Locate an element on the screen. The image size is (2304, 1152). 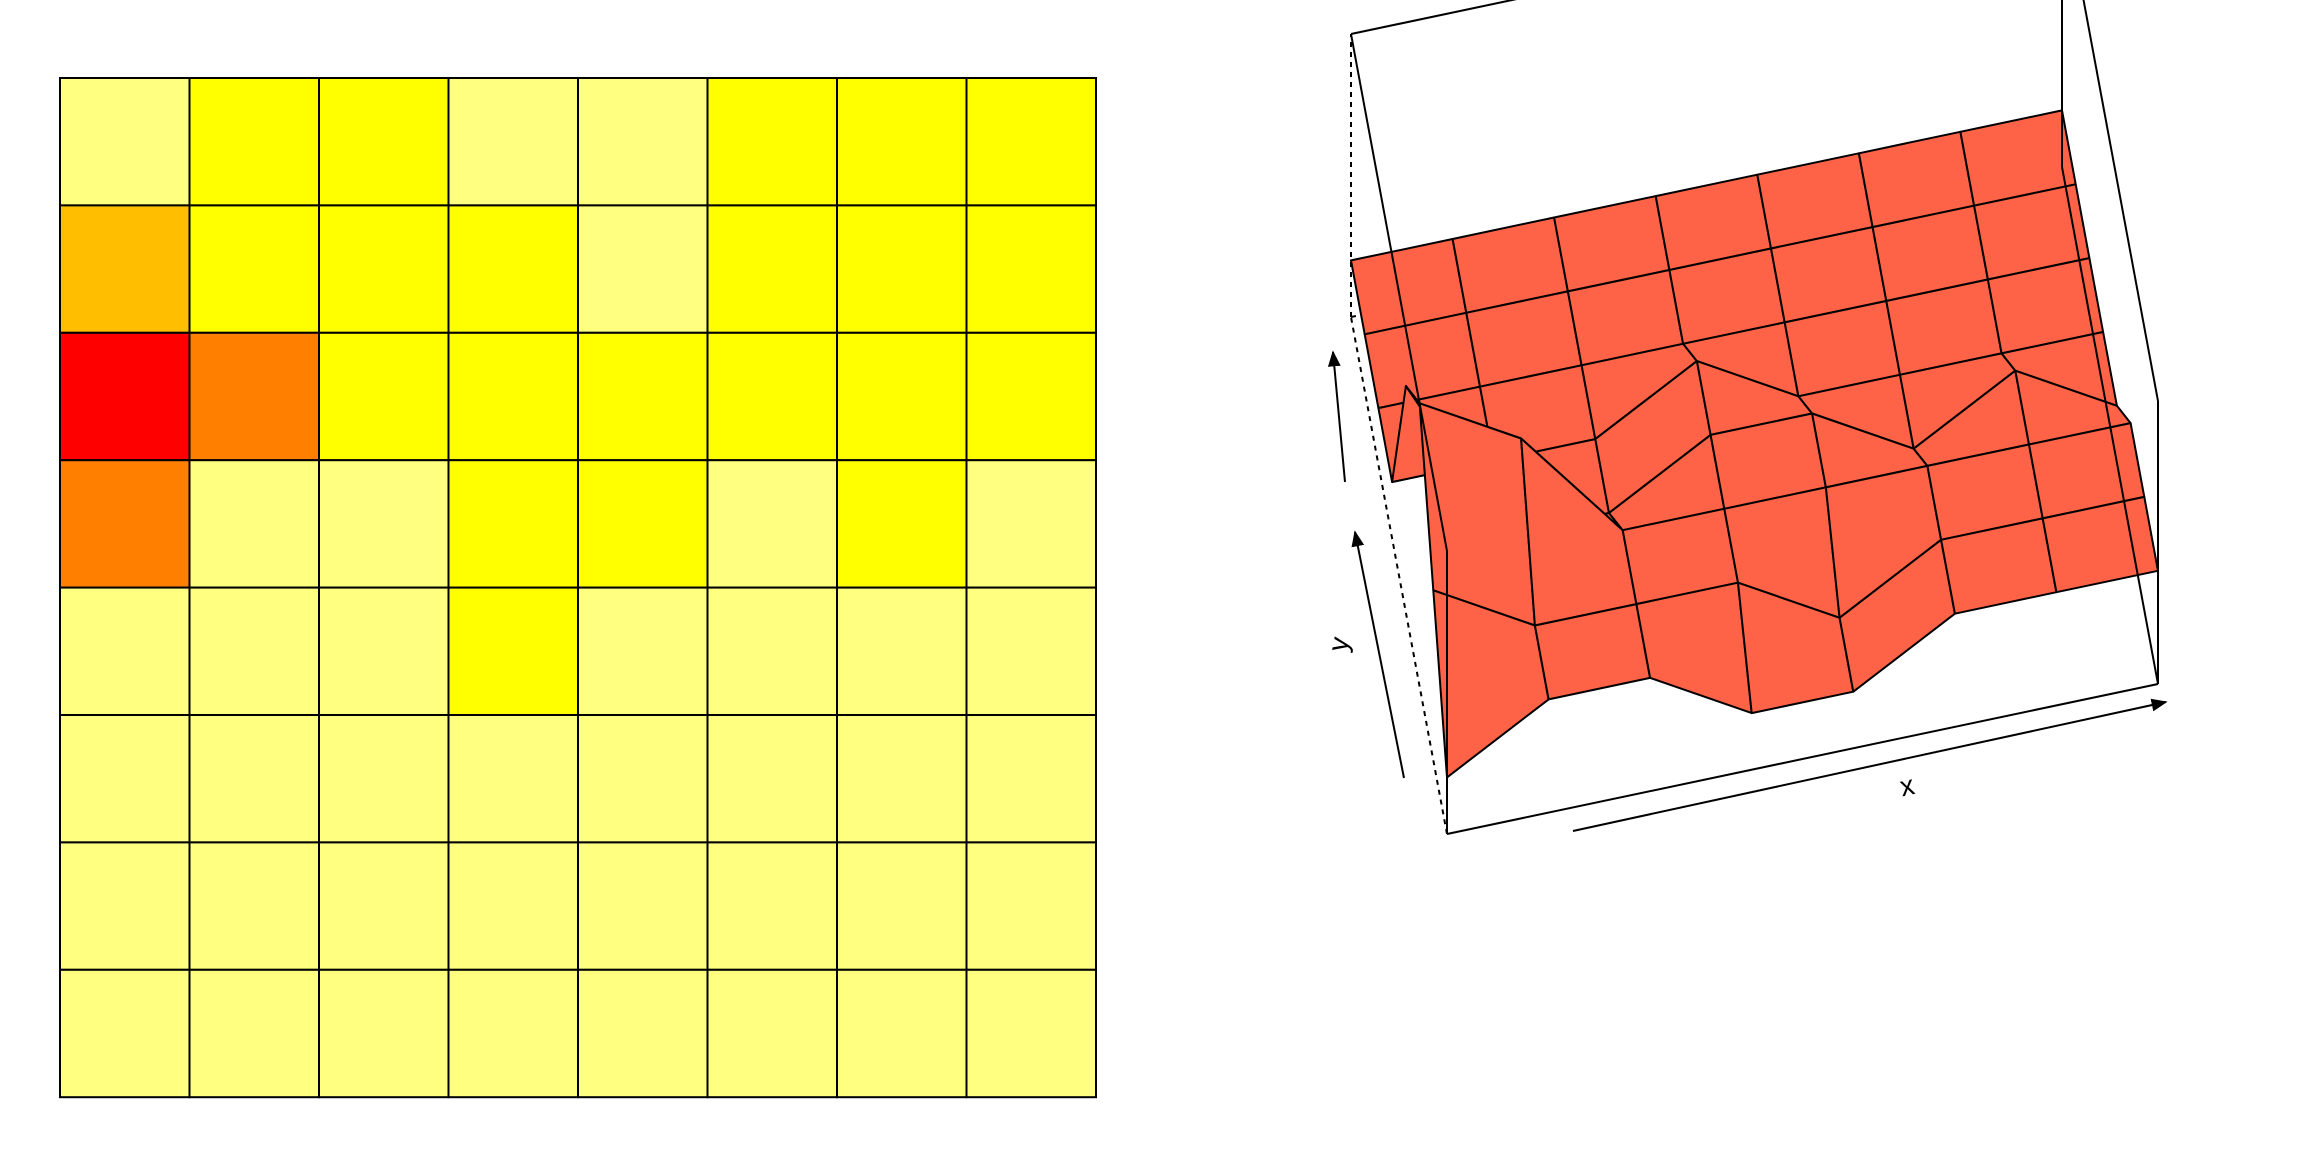
surface-facet-r1-c7 is located at coordinates (2100, 544).